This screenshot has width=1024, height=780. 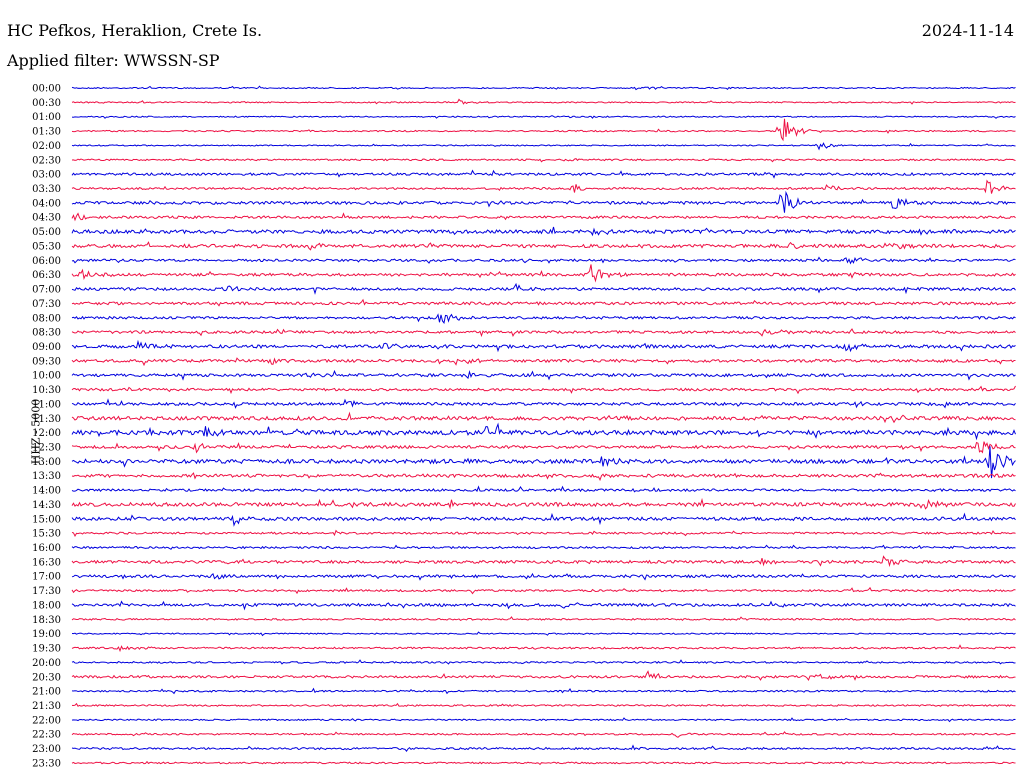 What do you see at coordinates (46, 720) in the screenshot?
I see `time-tick-label: 22:00` at bounding box center [46, 720].